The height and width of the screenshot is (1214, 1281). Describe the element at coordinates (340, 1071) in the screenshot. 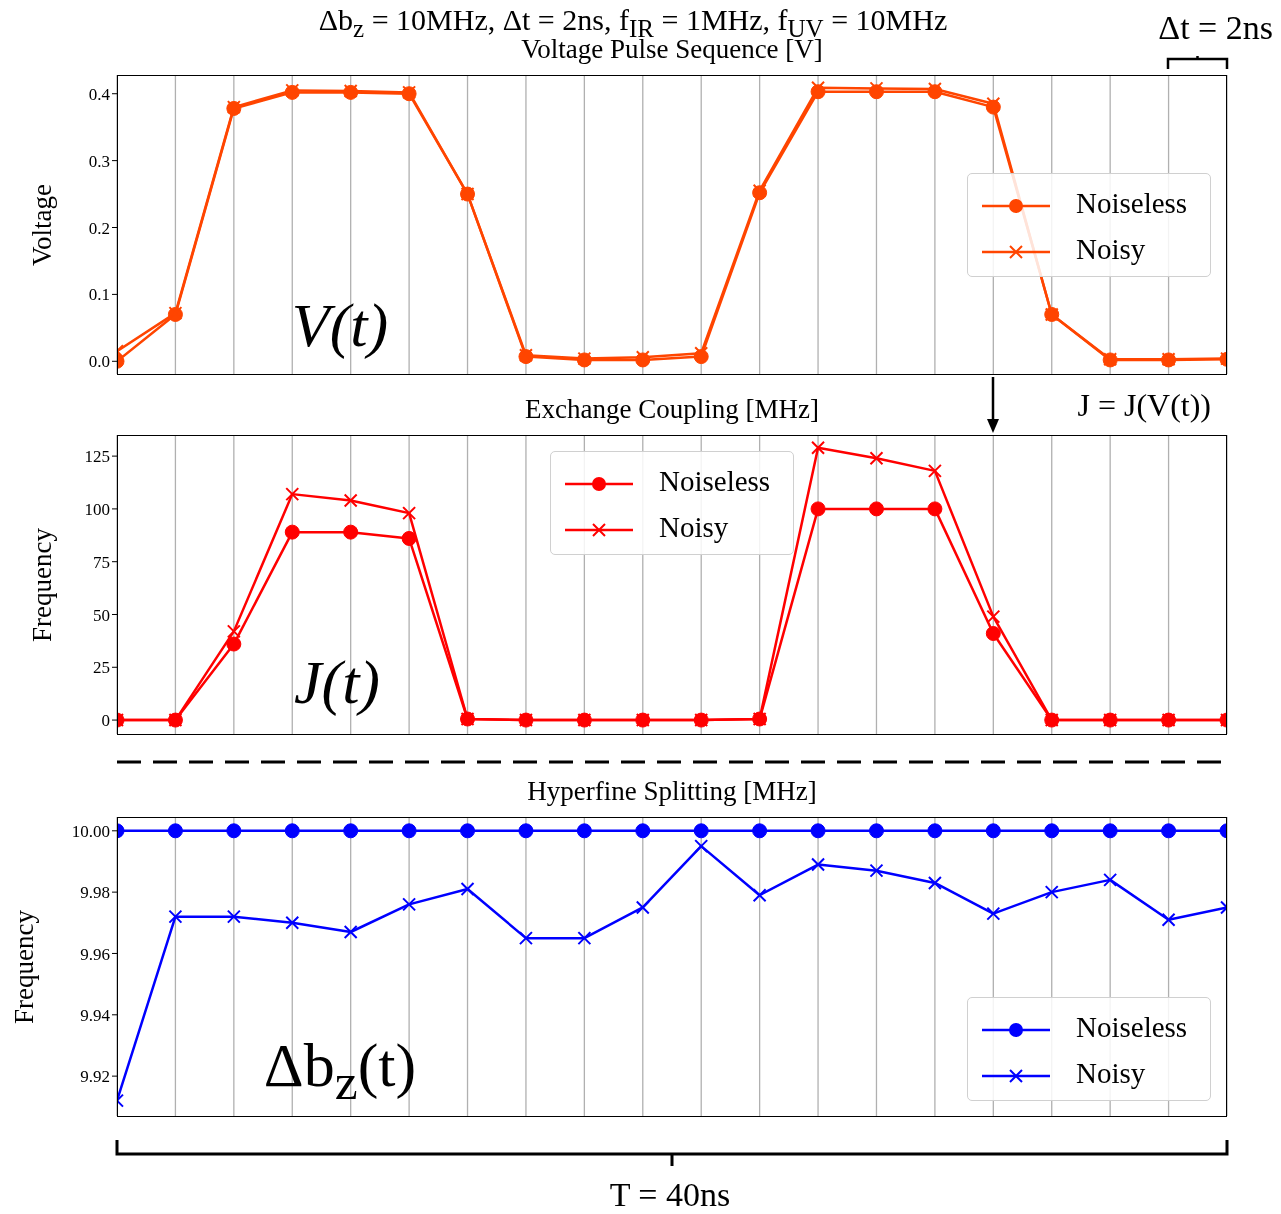

I see `annotation: Δb$_{z}$(t)` at that location.